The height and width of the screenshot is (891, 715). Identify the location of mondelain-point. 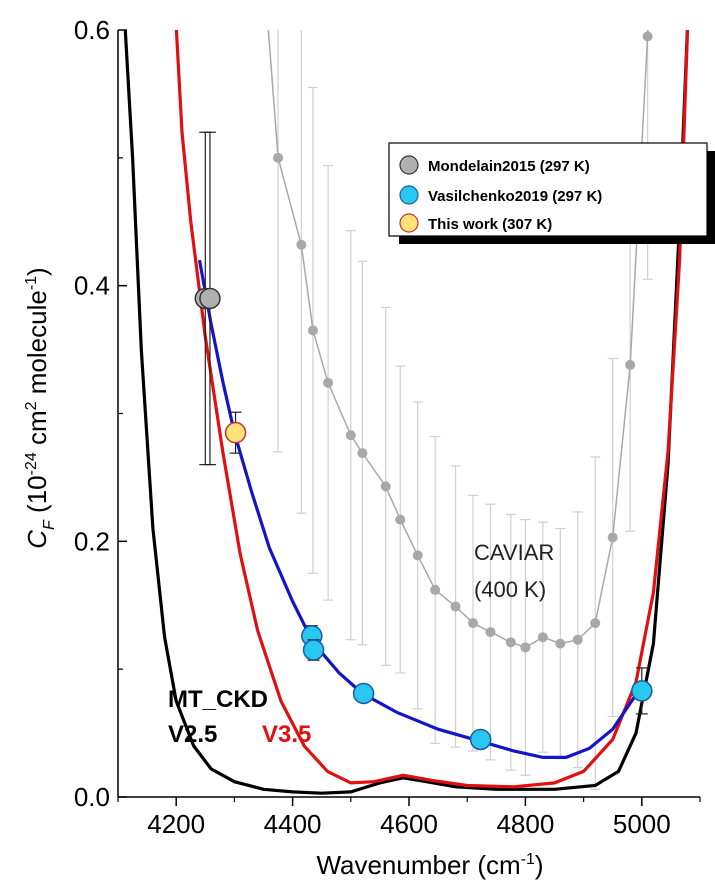
(210, 298).